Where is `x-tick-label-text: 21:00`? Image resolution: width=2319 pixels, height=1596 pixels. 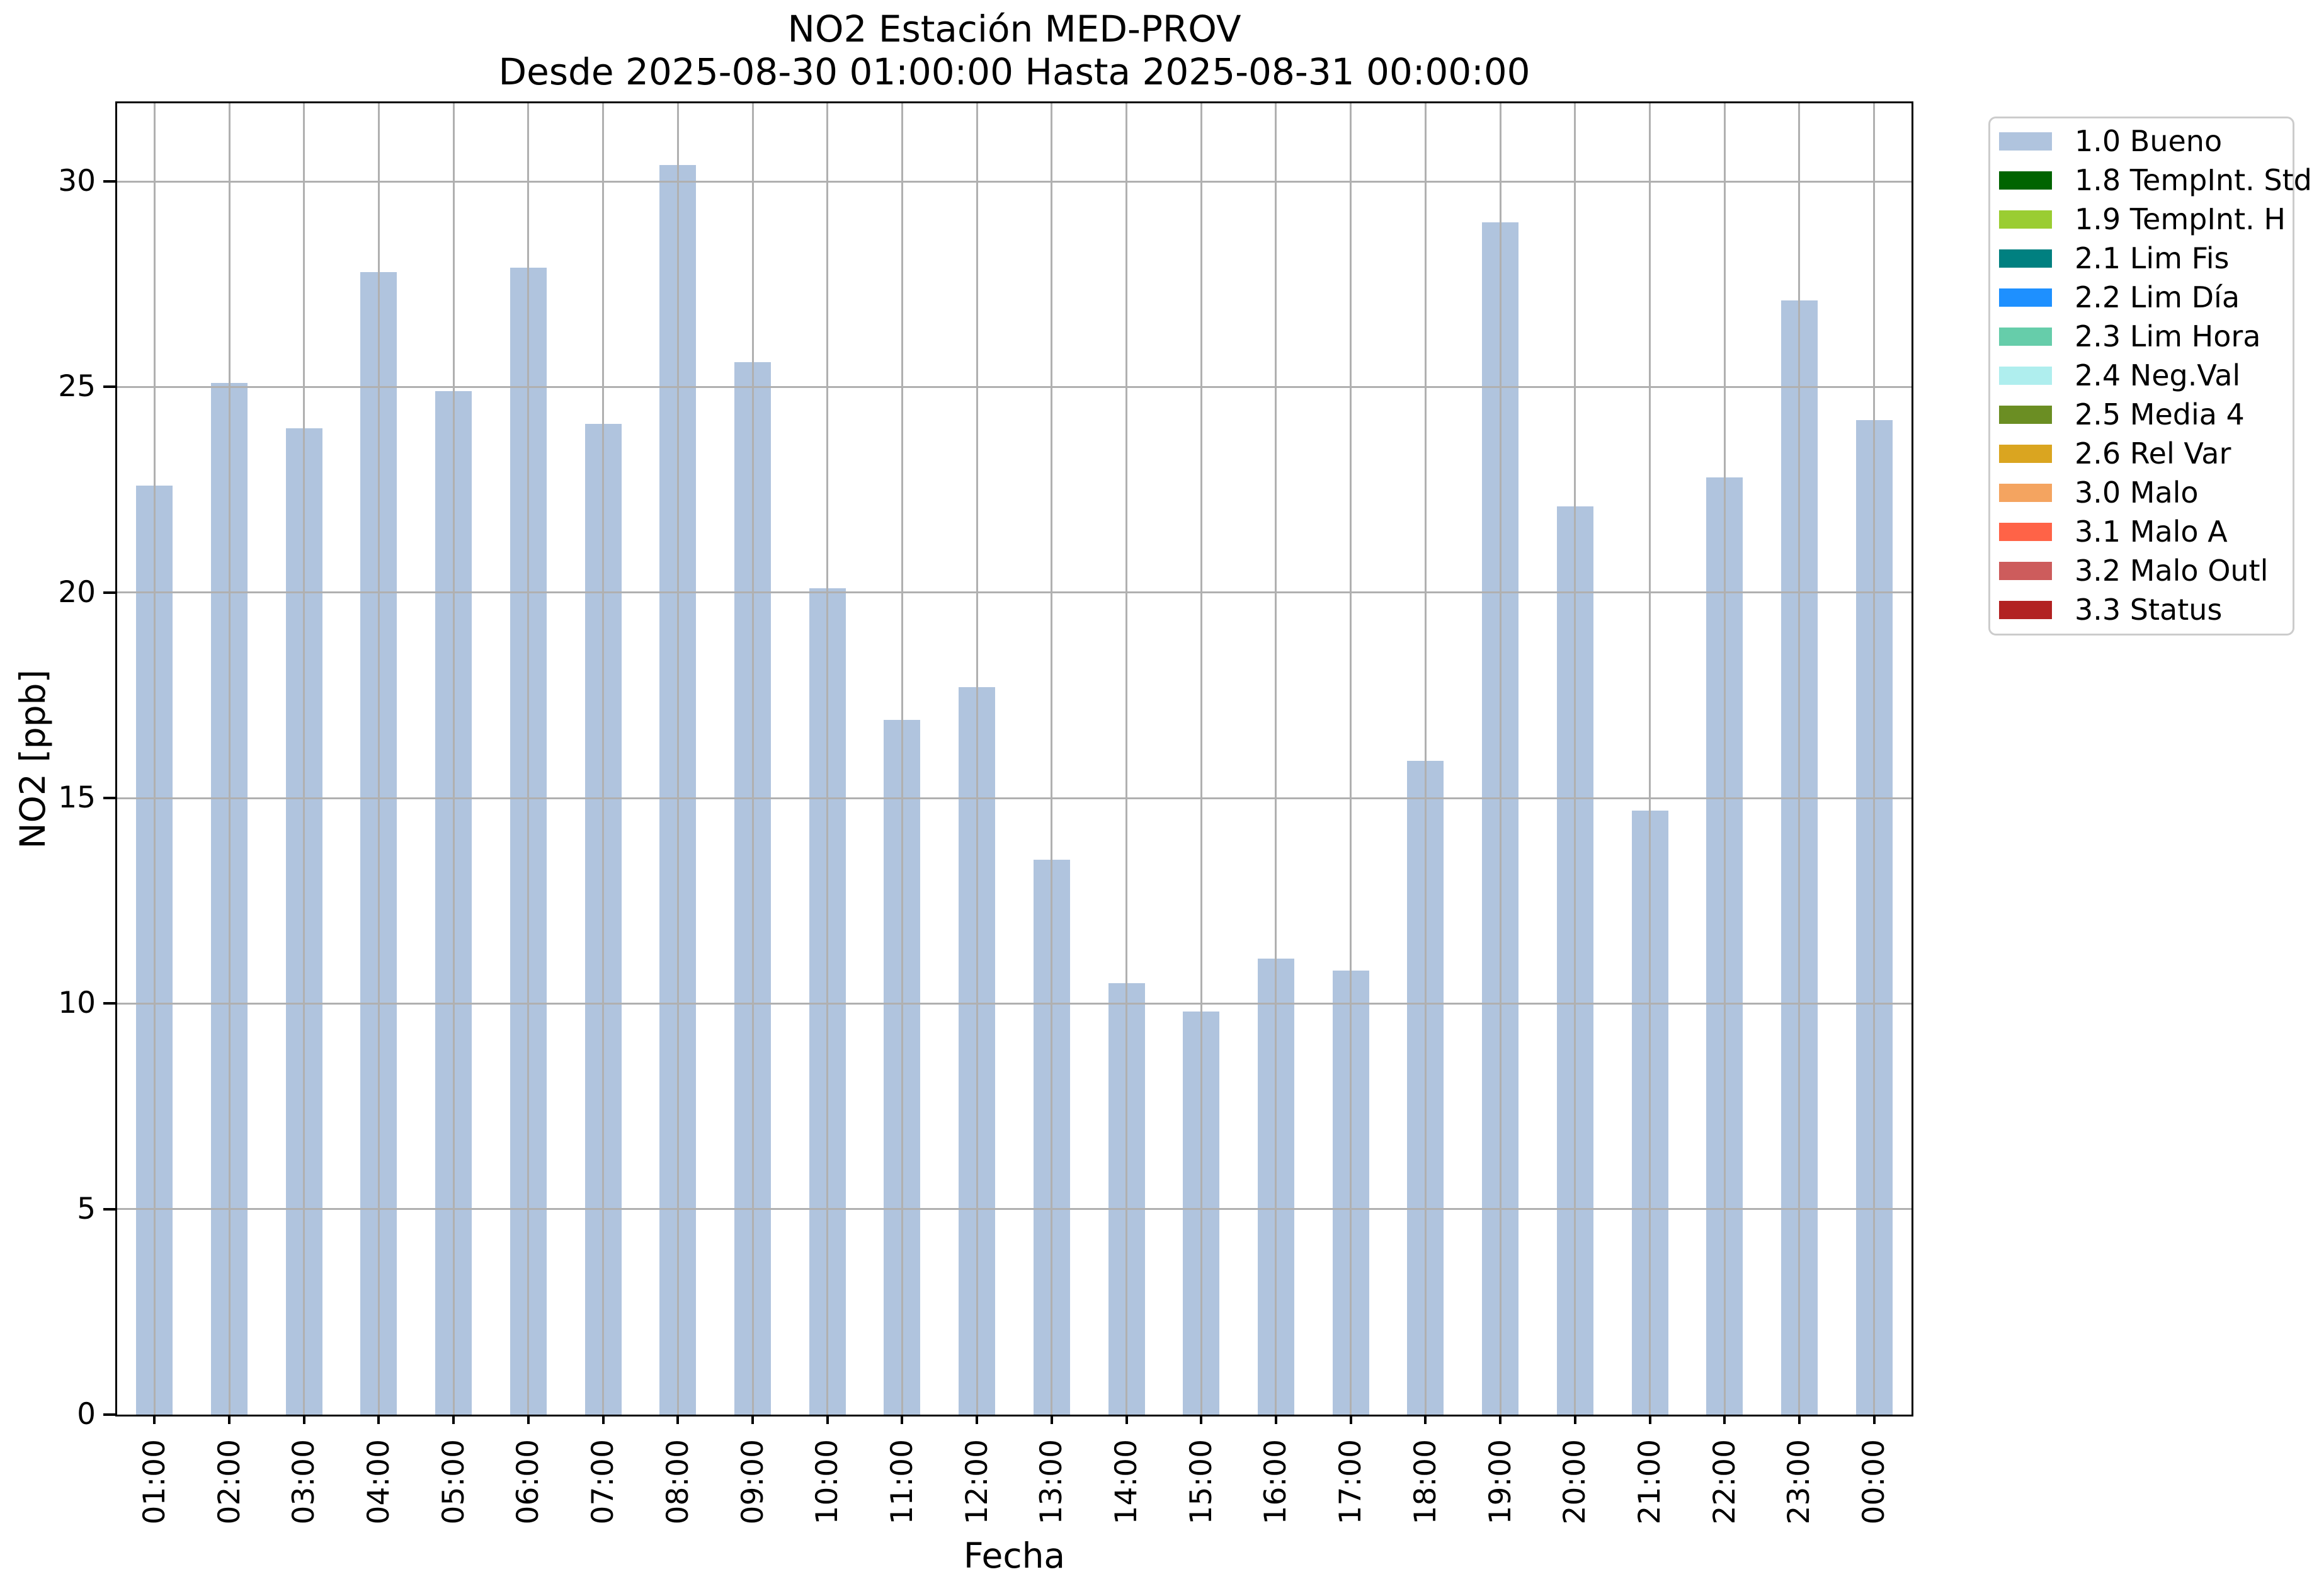 x-tick-label-text: 21:00 is located at coordinates (1650, 1482).